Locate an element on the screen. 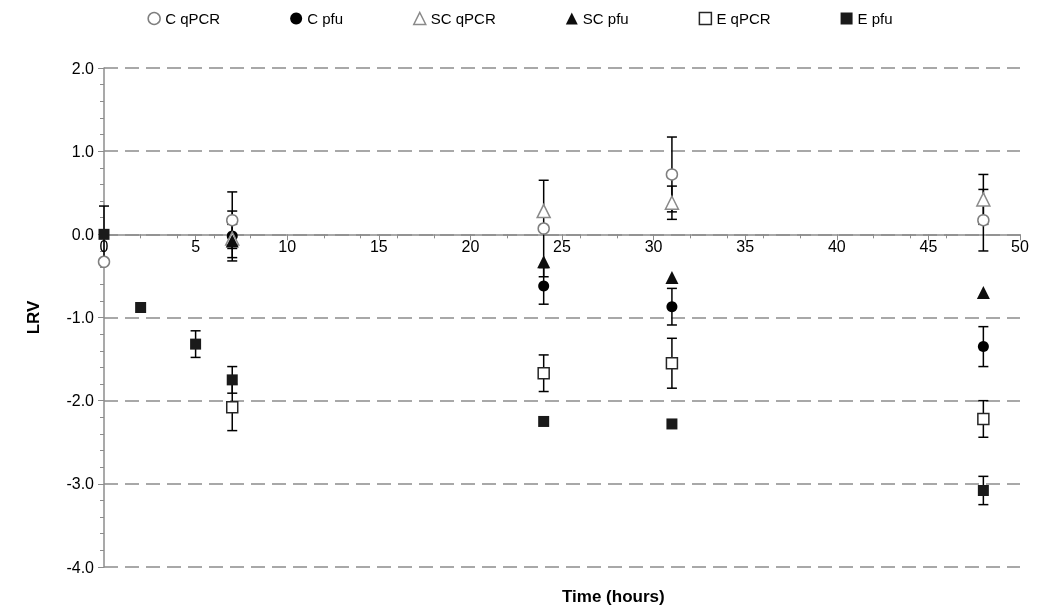 This screenshot has height=607, width=1040. y-tick-label: -3.0 is located at coordinates (80, 484).